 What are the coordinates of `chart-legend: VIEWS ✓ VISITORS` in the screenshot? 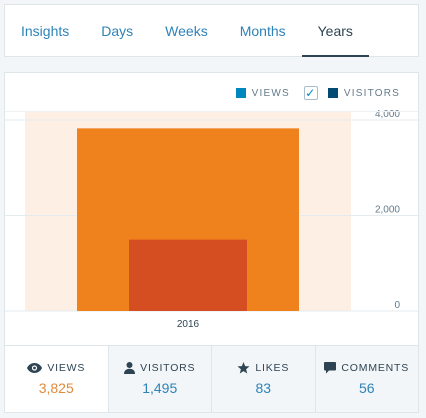 It's located at (311, 93).